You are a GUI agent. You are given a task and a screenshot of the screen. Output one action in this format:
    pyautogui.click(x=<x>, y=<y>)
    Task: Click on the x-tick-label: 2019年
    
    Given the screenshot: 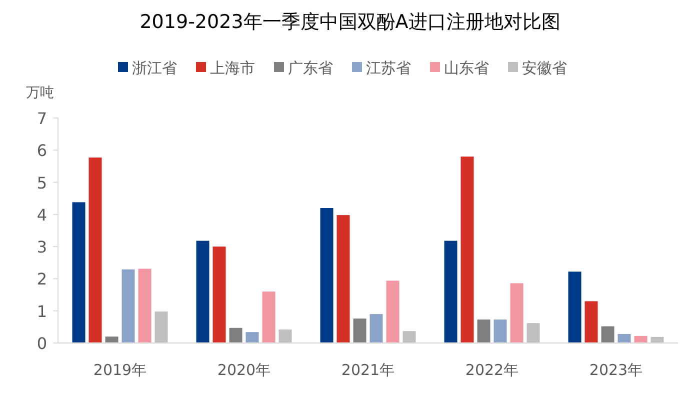 What is the action you would take?
    pyautogui.click(x=120, y=370)
    